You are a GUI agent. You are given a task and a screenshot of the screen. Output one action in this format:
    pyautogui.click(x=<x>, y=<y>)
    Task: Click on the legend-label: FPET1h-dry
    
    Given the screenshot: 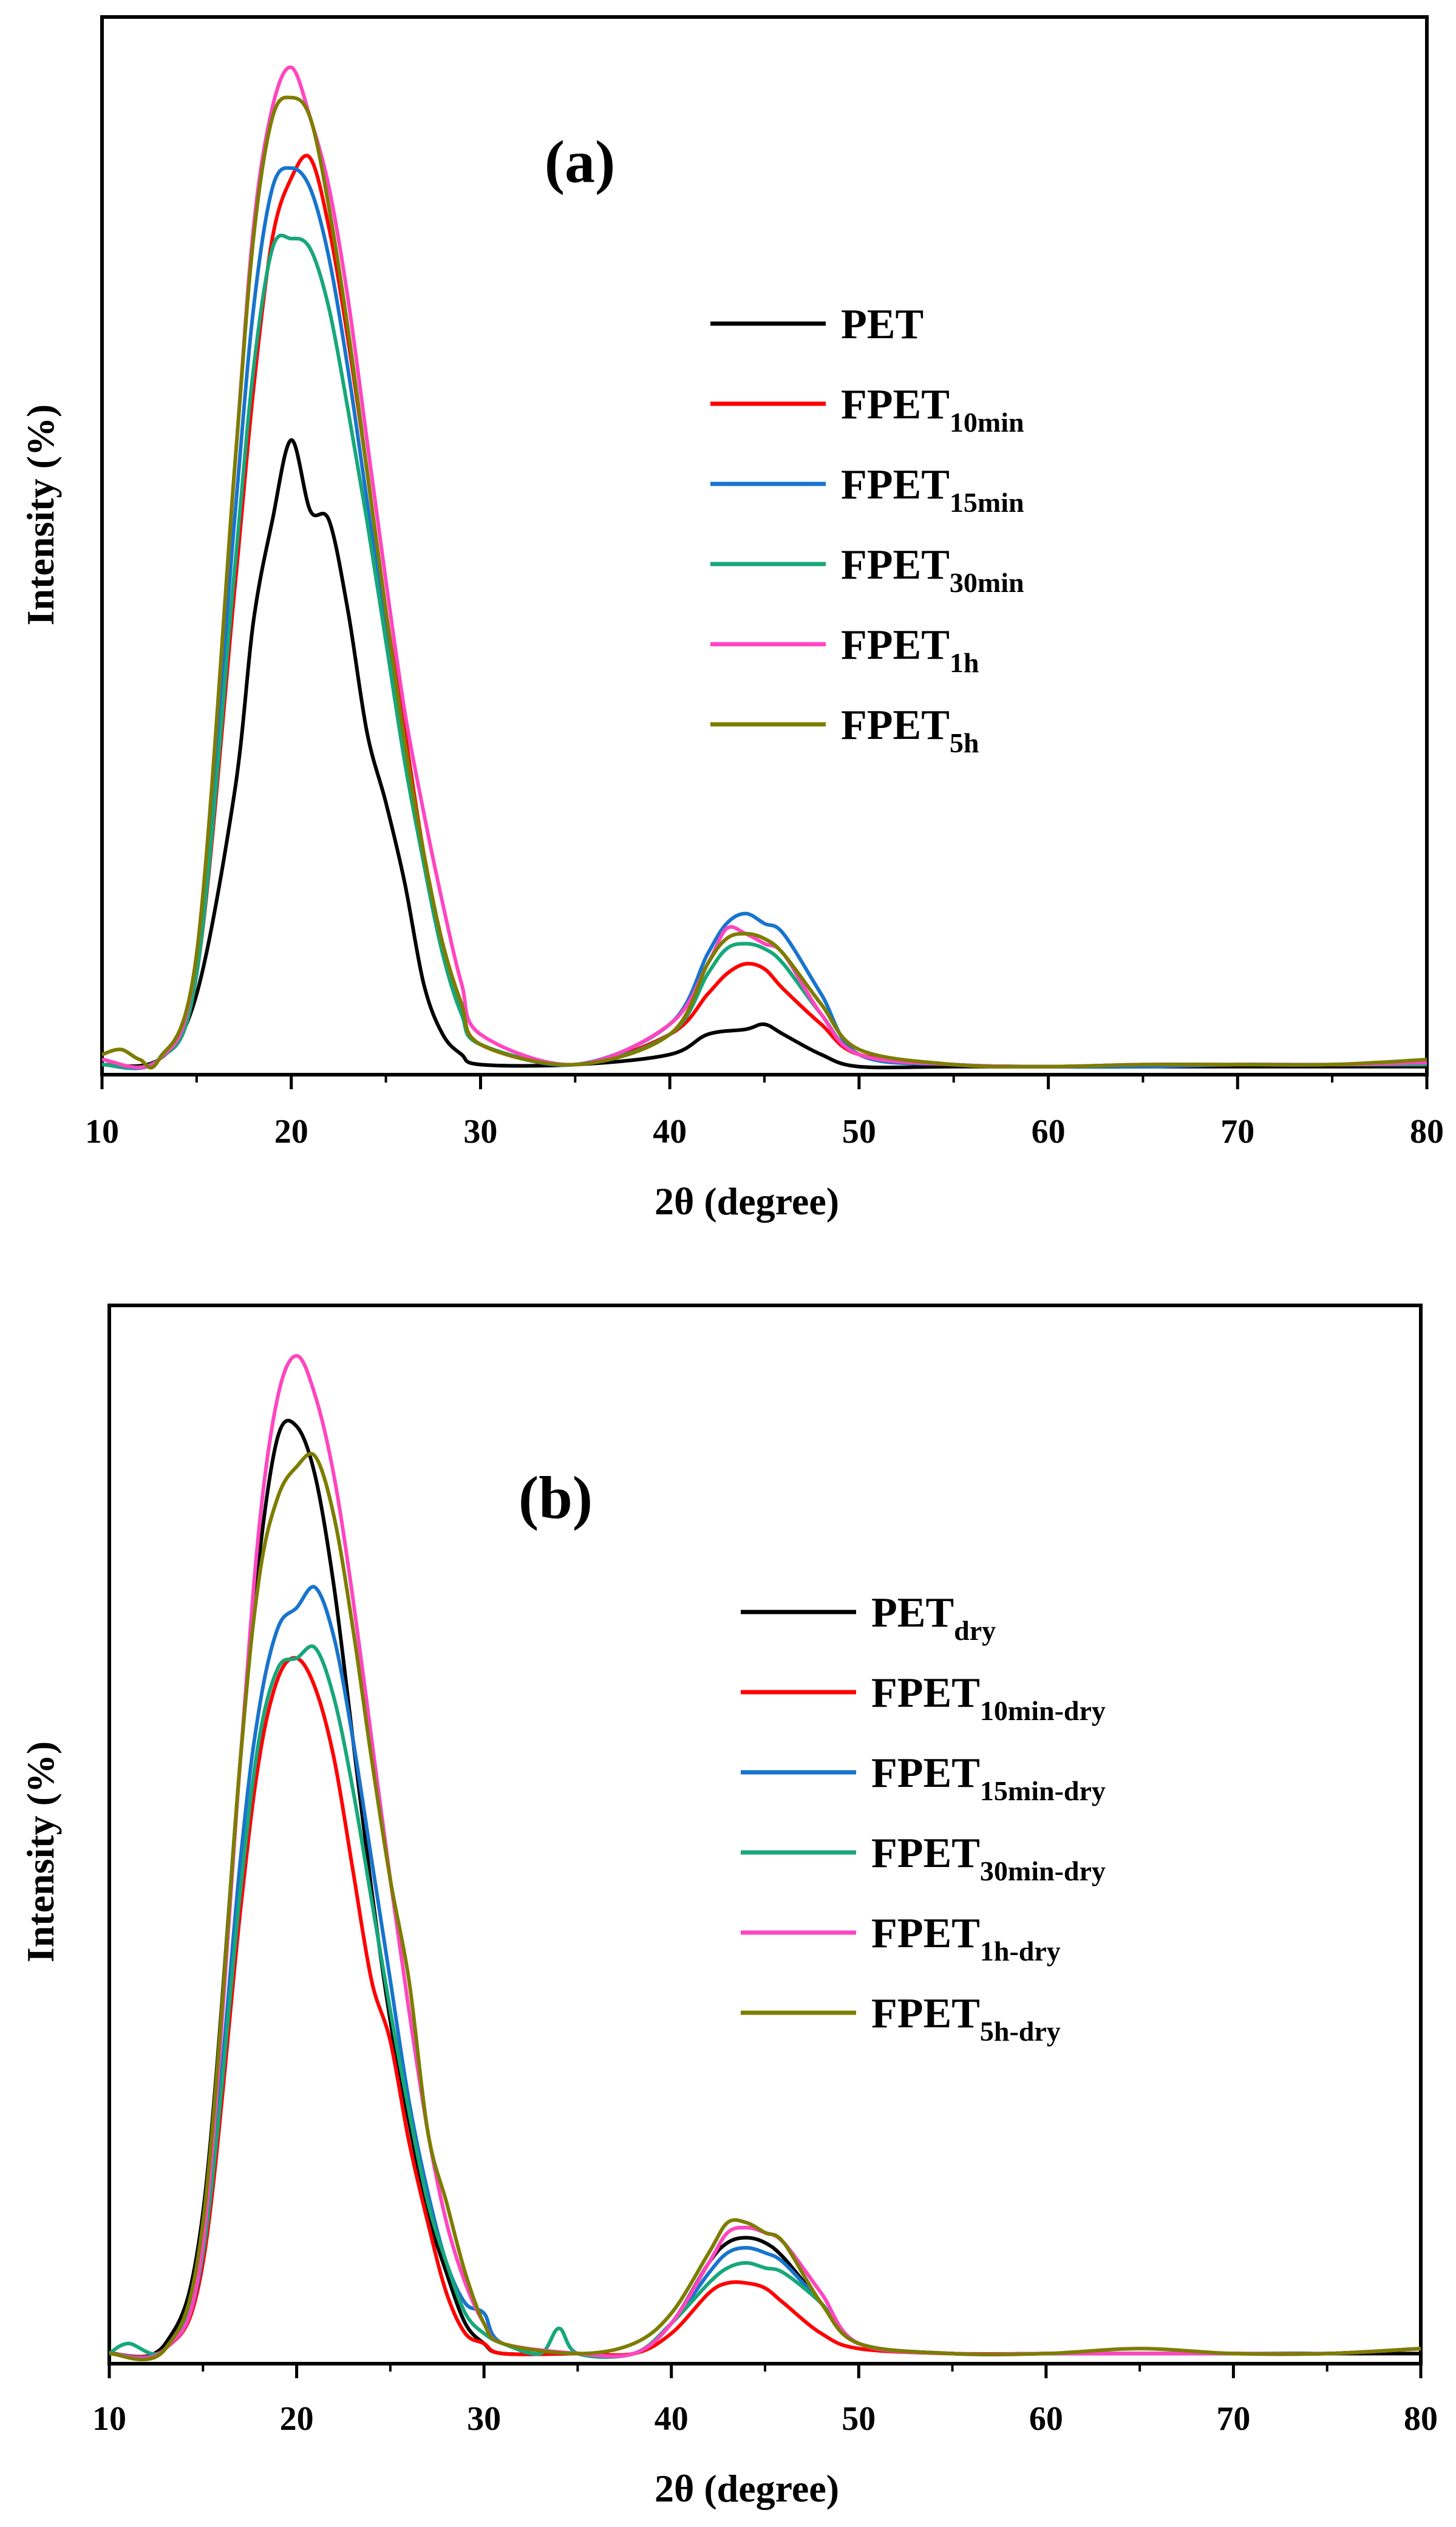 What is the action you would take?
    pyautogui.click(x=966, y=1938)
    